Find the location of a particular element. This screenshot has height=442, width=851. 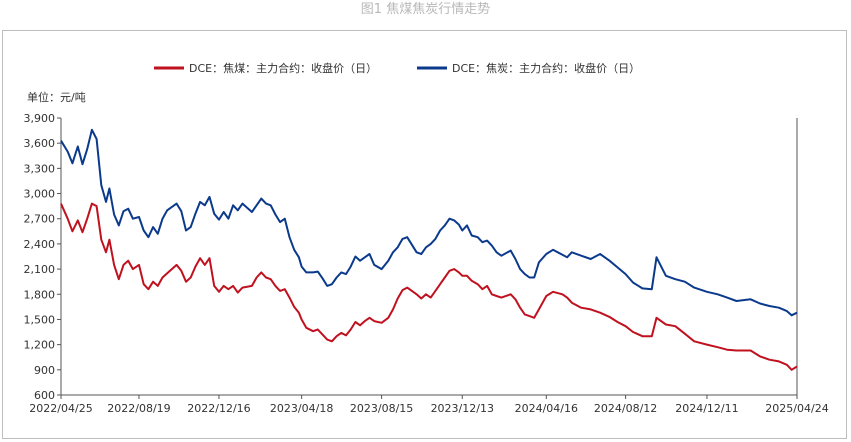

x-tick-label: 2023/12/13 is located at coordinates (462, 408).